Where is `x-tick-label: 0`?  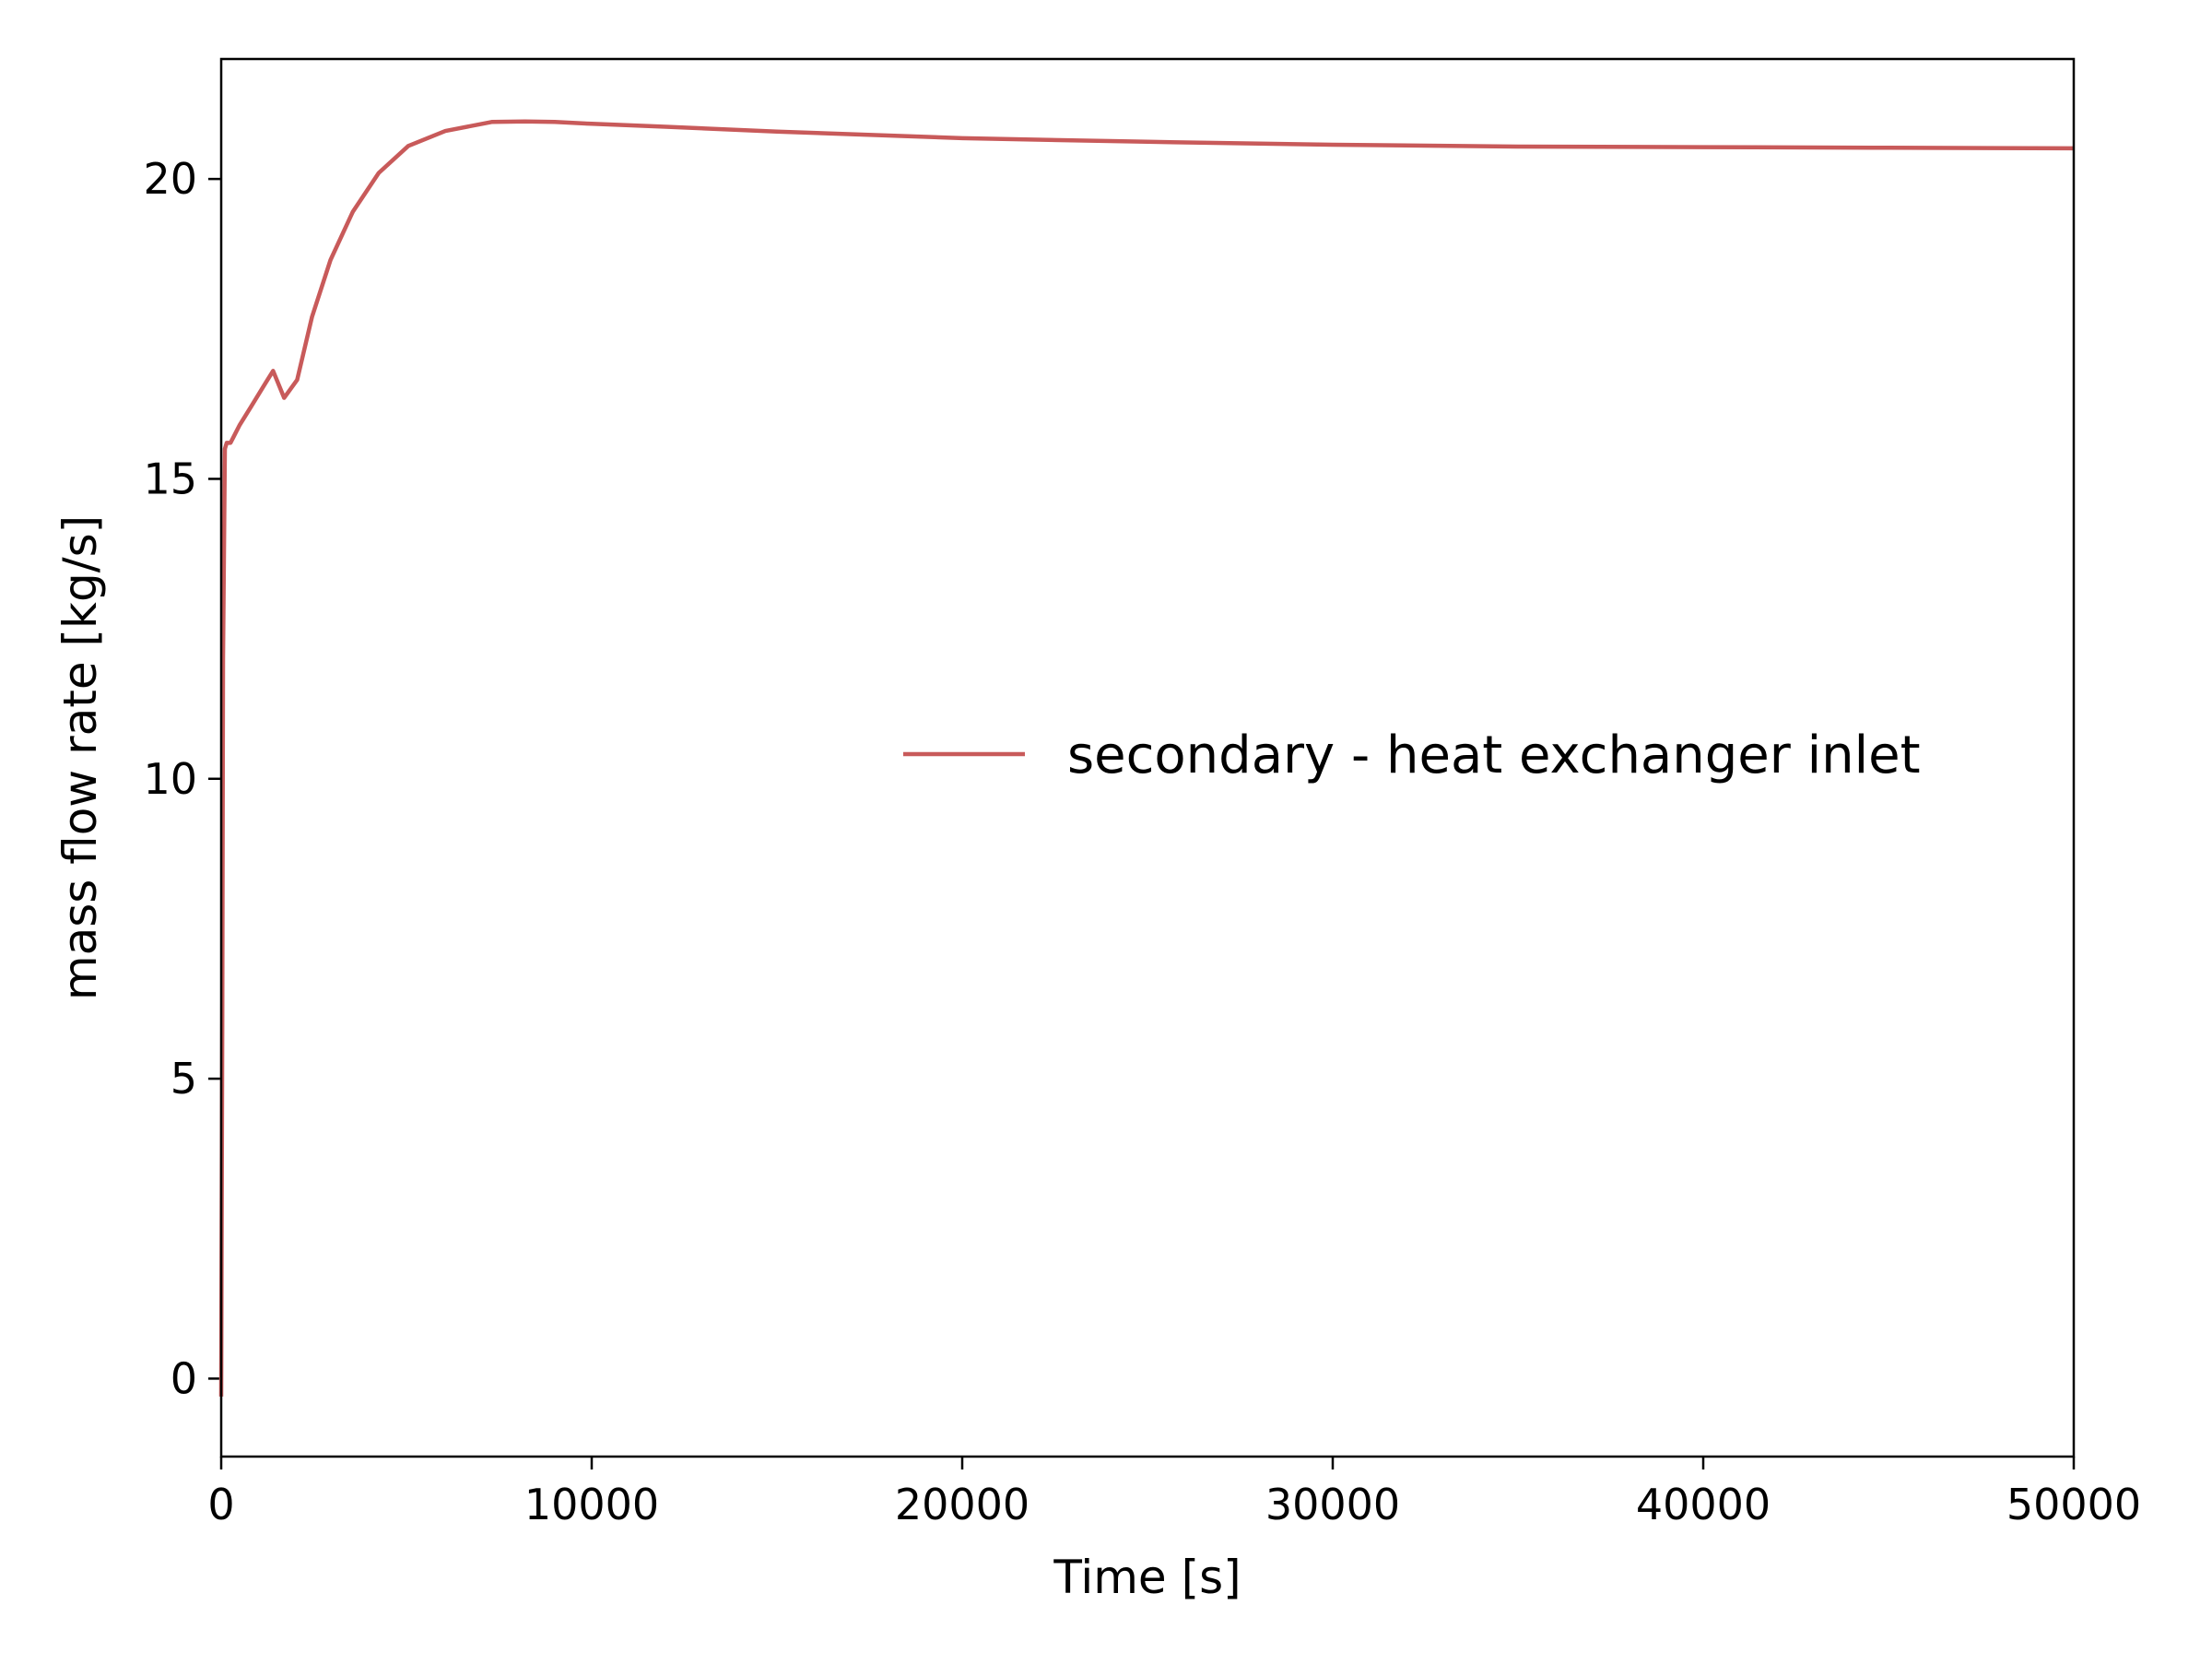
x-tick-label: 0 is located at coordinates (220, 1504).